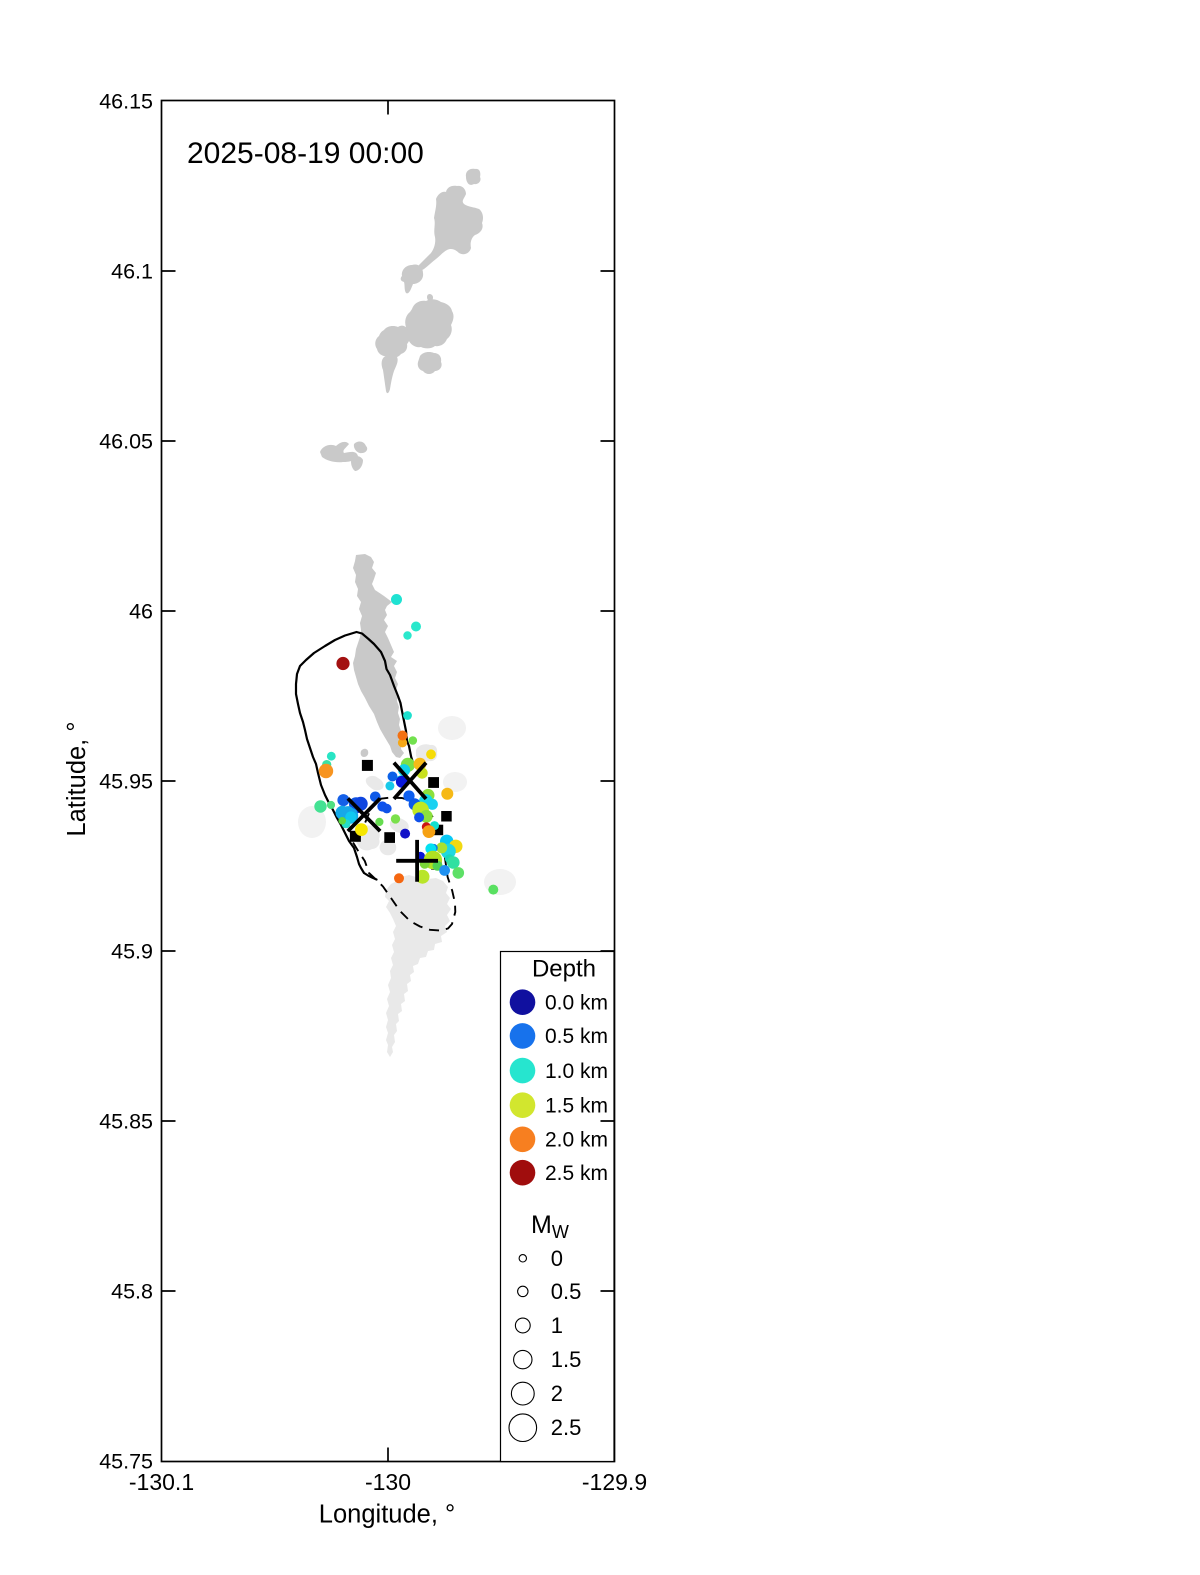  Describe the element at coordinates (77, 778) in the screenshot. I see `svg-text: Latitude, °` at that location.